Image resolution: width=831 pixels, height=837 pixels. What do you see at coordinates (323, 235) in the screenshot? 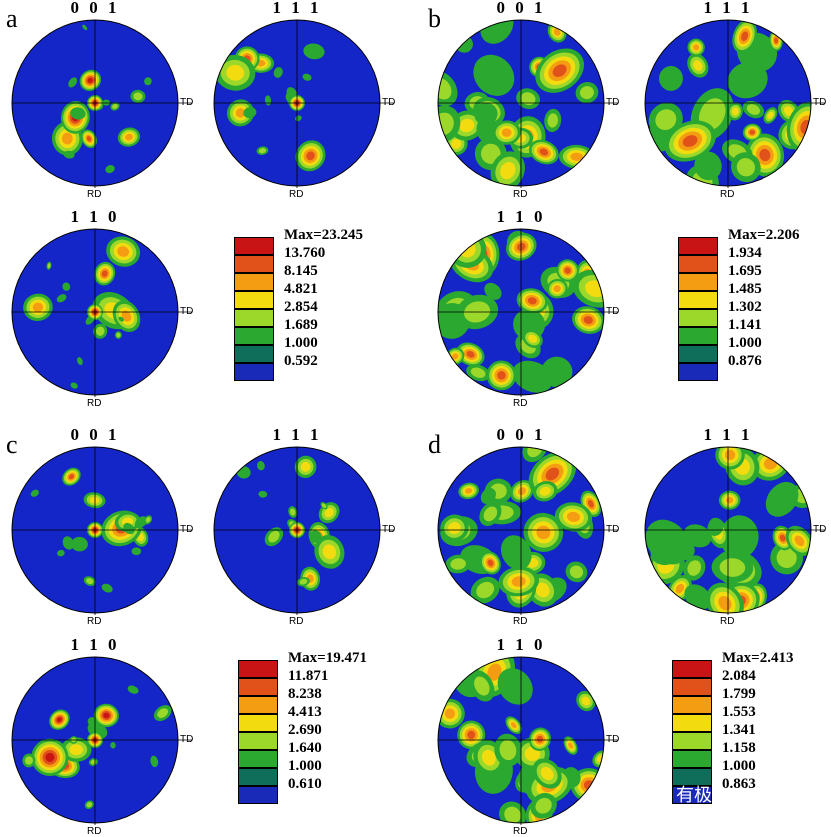
I see `legend-max-label: Max=23.245` at bounding box center [323, 235].